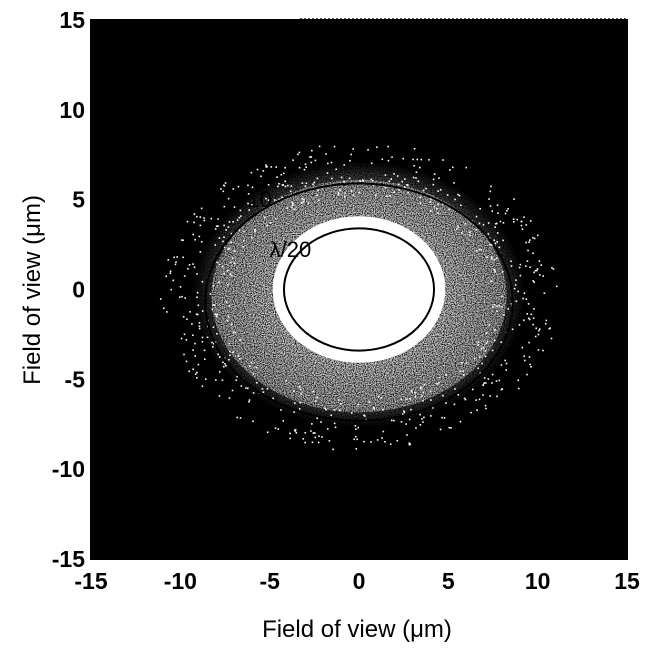  Describe the element at coordinates (68, 469) in the screenshot. I see `y-tick-label: -10` at that location.